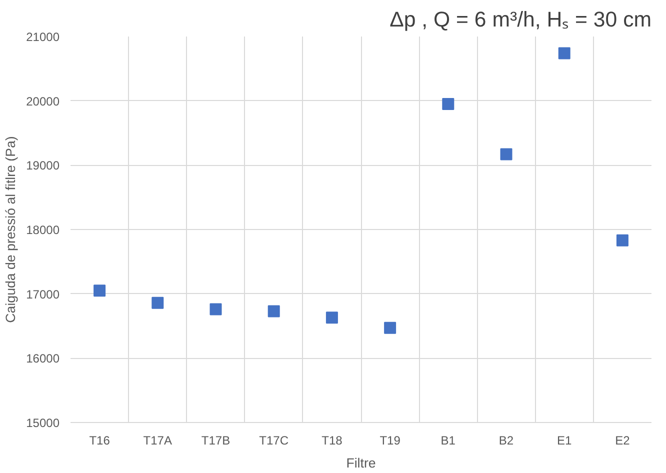 This screenshot has height=473, width=666. What do you see at coordinates (43, 423) in the screenshot?
I see `y-tick-label: 15000` at bounding box center [43, 423].